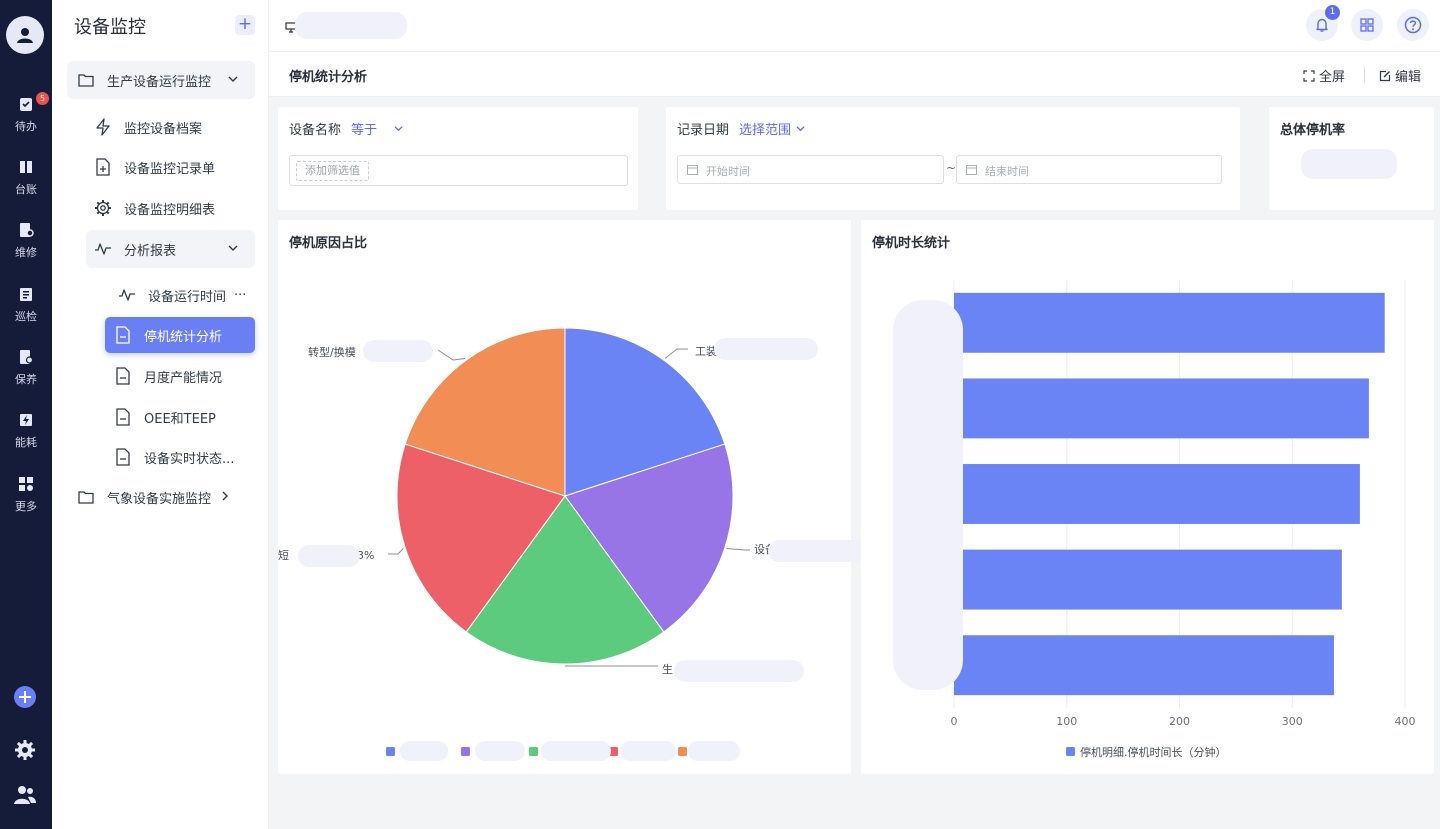  I want to click on rail-item-more: 更多, so click(26, 498).